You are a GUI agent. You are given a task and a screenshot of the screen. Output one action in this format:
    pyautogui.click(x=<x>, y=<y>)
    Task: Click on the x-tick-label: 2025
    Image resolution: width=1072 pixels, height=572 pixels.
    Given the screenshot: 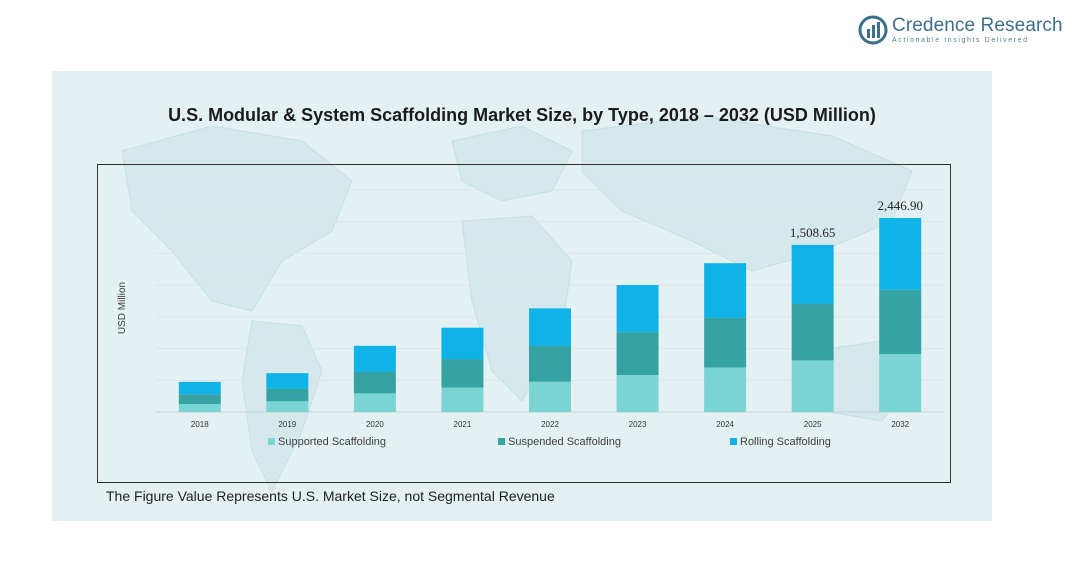 What is the action you would take?
    pyautogui.click(x=813, y=424)
    